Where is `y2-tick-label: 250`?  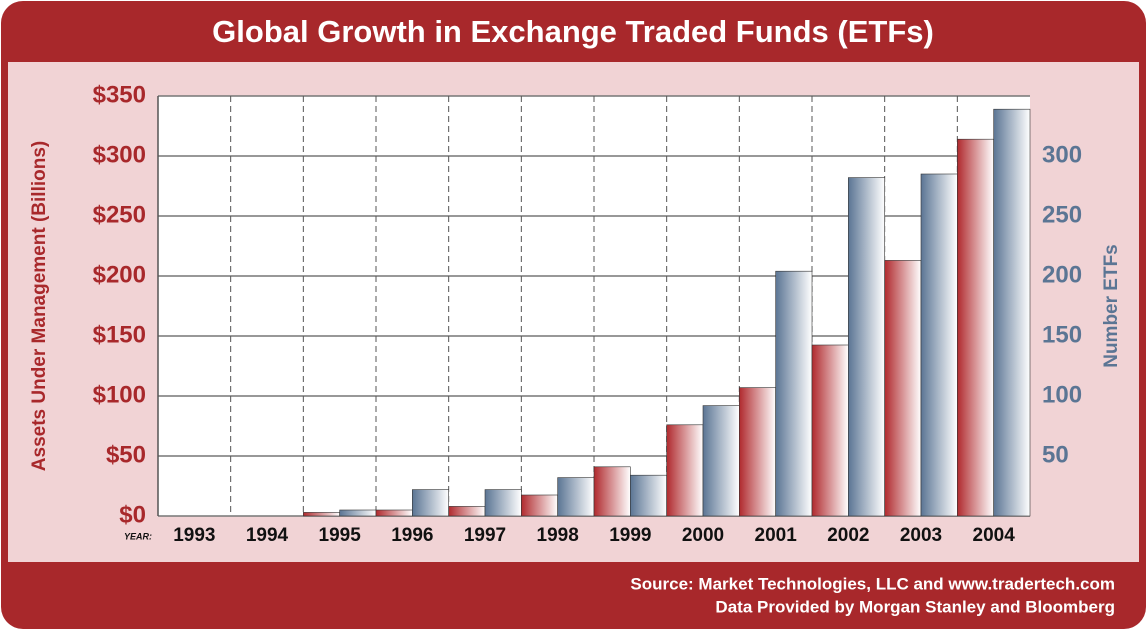 y2-tick-label: 250 is located at coordinates (1062, 214).